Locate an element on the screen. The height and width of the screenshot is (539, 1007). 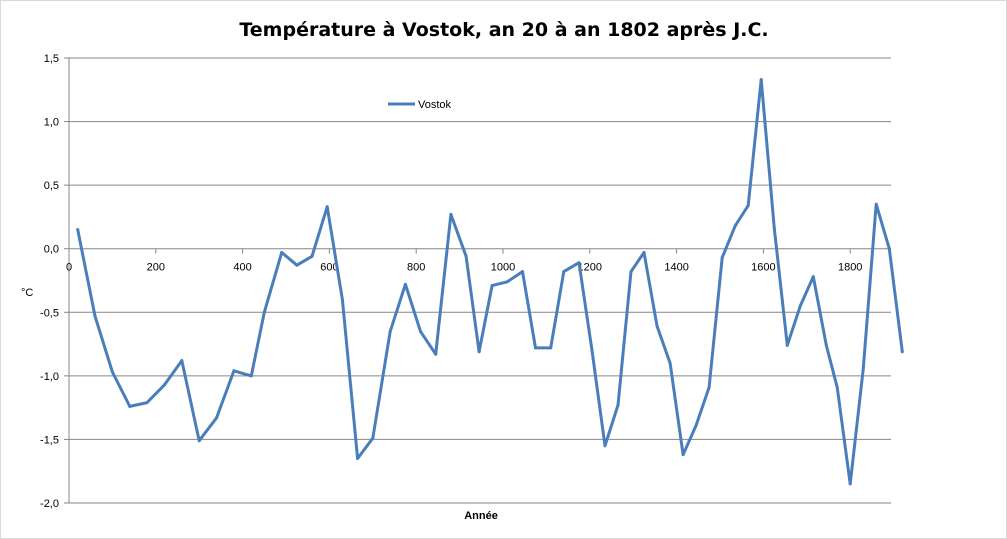
y-tick-label: 1,0 is located at coordinates (51, 123).